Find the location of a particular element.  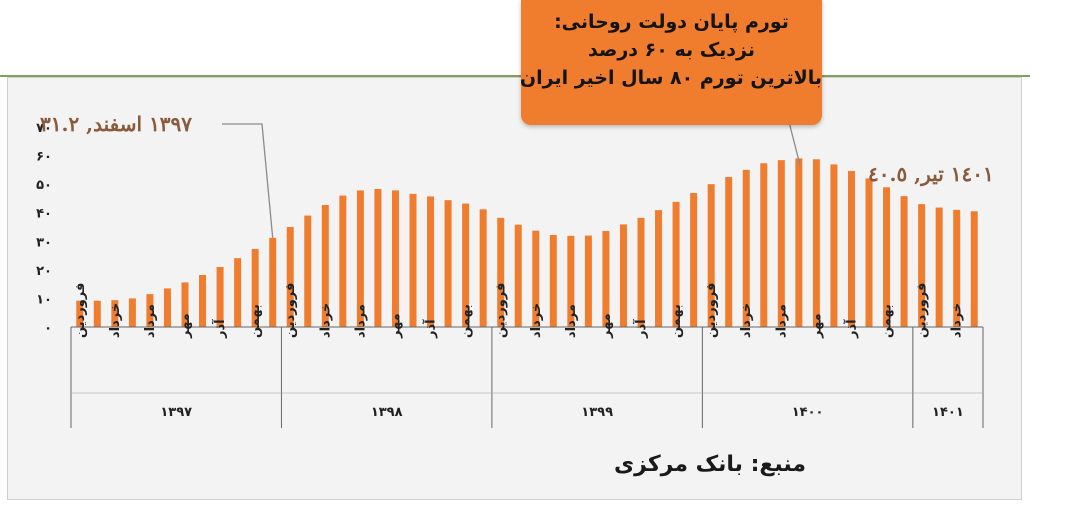

year-label: ۱۴۰۰ is located at coordinates (808, 412).